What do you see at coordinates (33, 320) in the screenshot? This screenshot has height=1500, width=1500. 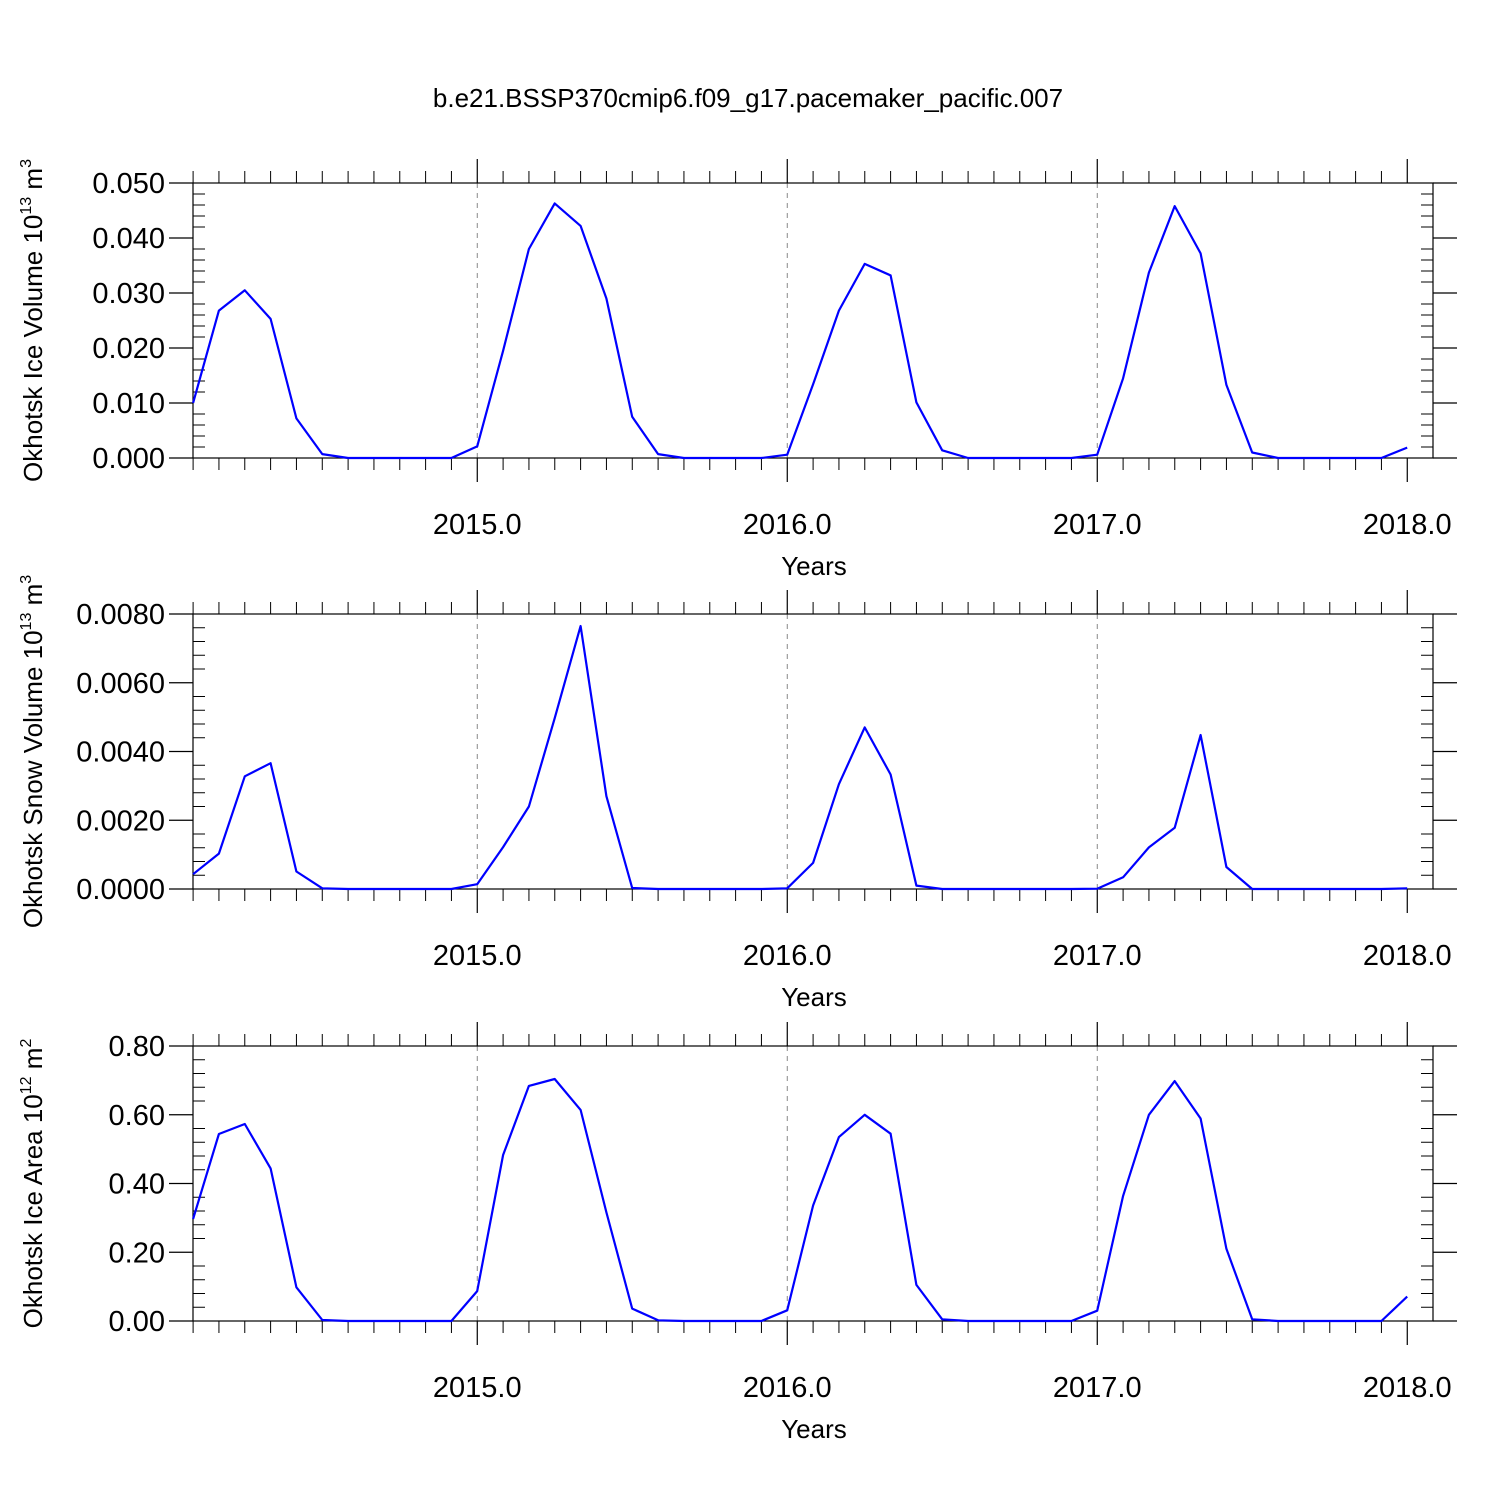 I see `y-axis-label: Okhotsk Ice Volume 1013 m3` at bounding box center [33, 320].